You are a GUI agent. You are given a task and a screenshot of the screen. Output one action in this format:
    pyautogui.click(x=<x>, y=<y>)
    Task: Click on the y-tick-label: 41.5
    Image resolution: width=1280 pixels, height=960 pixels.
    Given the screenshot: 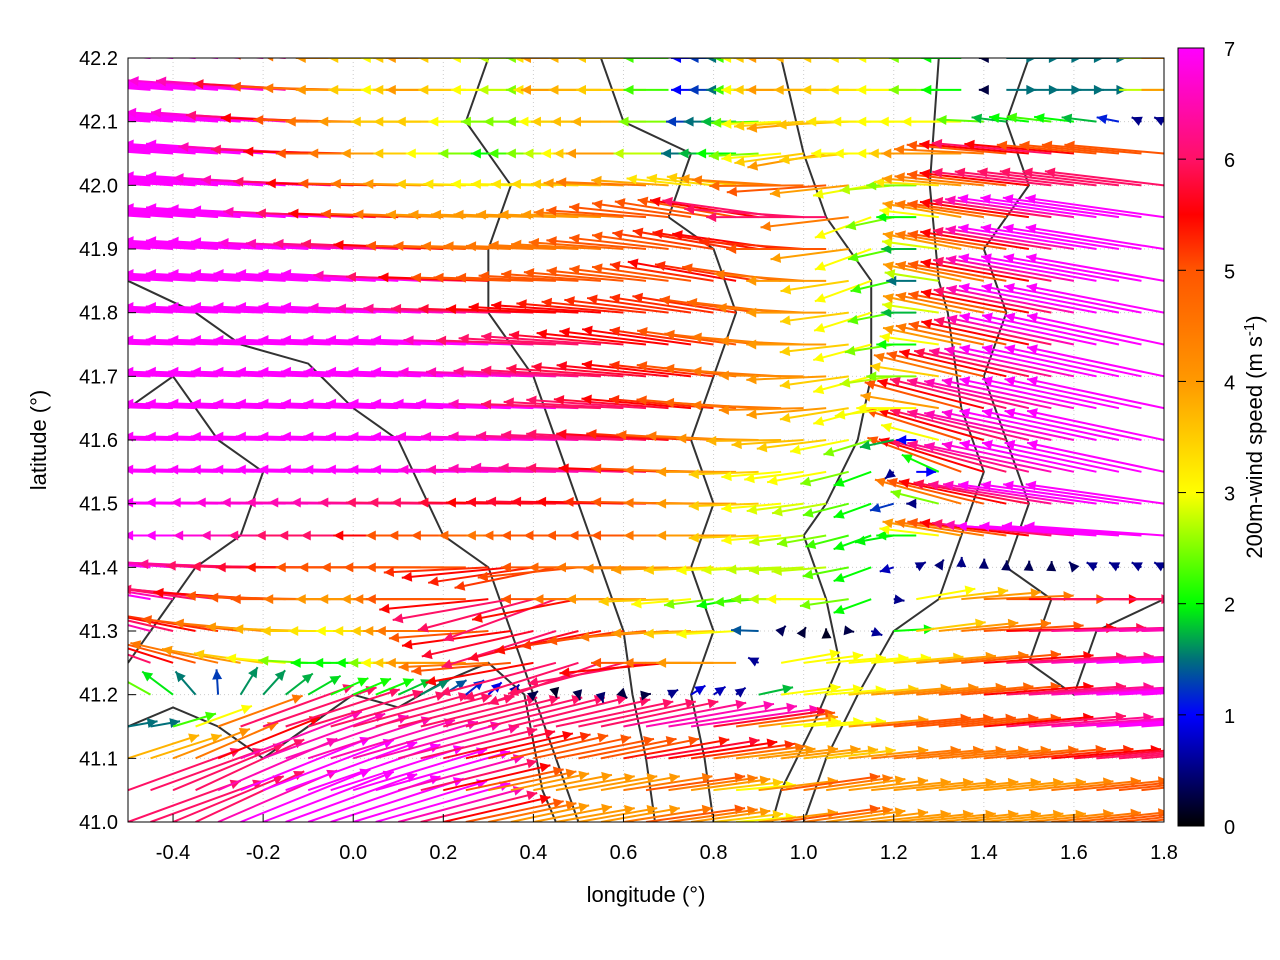 What is the action you would take?
    pyautogui.click(x=98, y=505)
    